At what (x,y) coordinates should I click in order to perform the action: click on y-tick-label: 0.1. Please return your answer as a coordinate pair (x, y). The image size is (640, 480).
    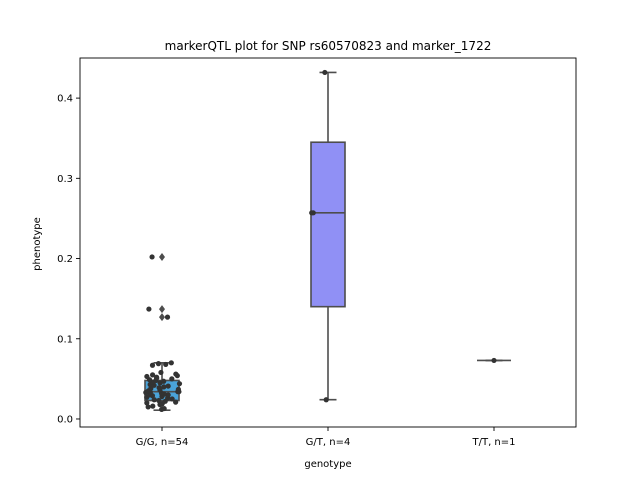
    Looking at the image, I should click on (65, 339).